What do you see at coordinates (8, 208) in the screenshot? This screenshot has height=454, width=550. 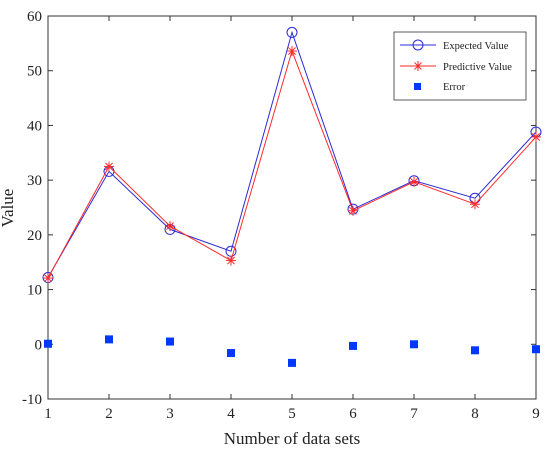 I see `y-axis-title: Value` at bounding box center [8, 208].